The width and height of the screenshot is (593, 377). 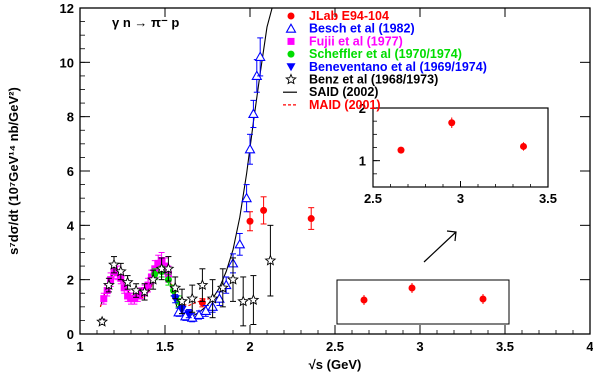 I want to click on inset-x-tick-label: 3.5, so click(x=548, y=198).